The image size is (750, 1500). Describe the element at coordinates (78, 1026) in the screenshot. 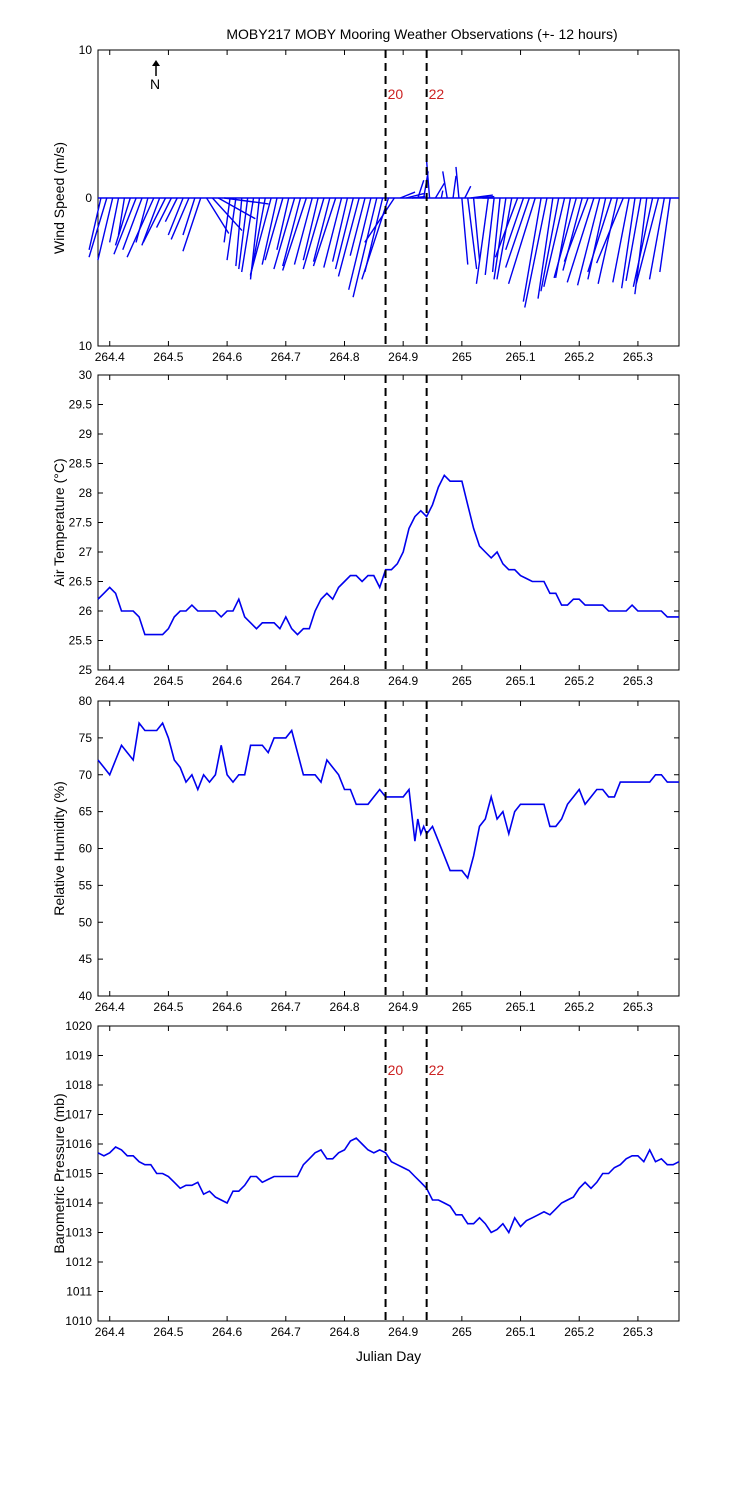

I see `y-tick-label: 1020` at that location.